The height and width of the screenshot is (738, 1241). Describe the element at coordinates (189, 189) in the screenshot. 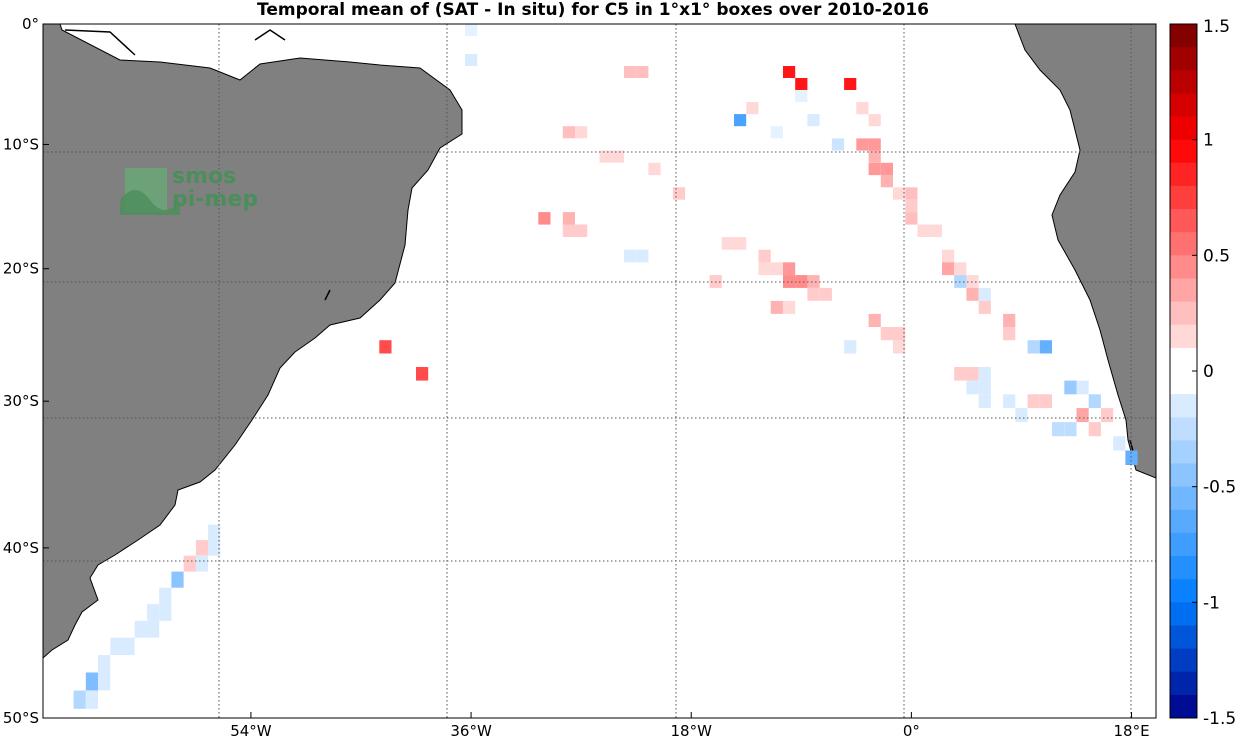

I see `smos-pimep-logo: smos pi-mep` at that location.